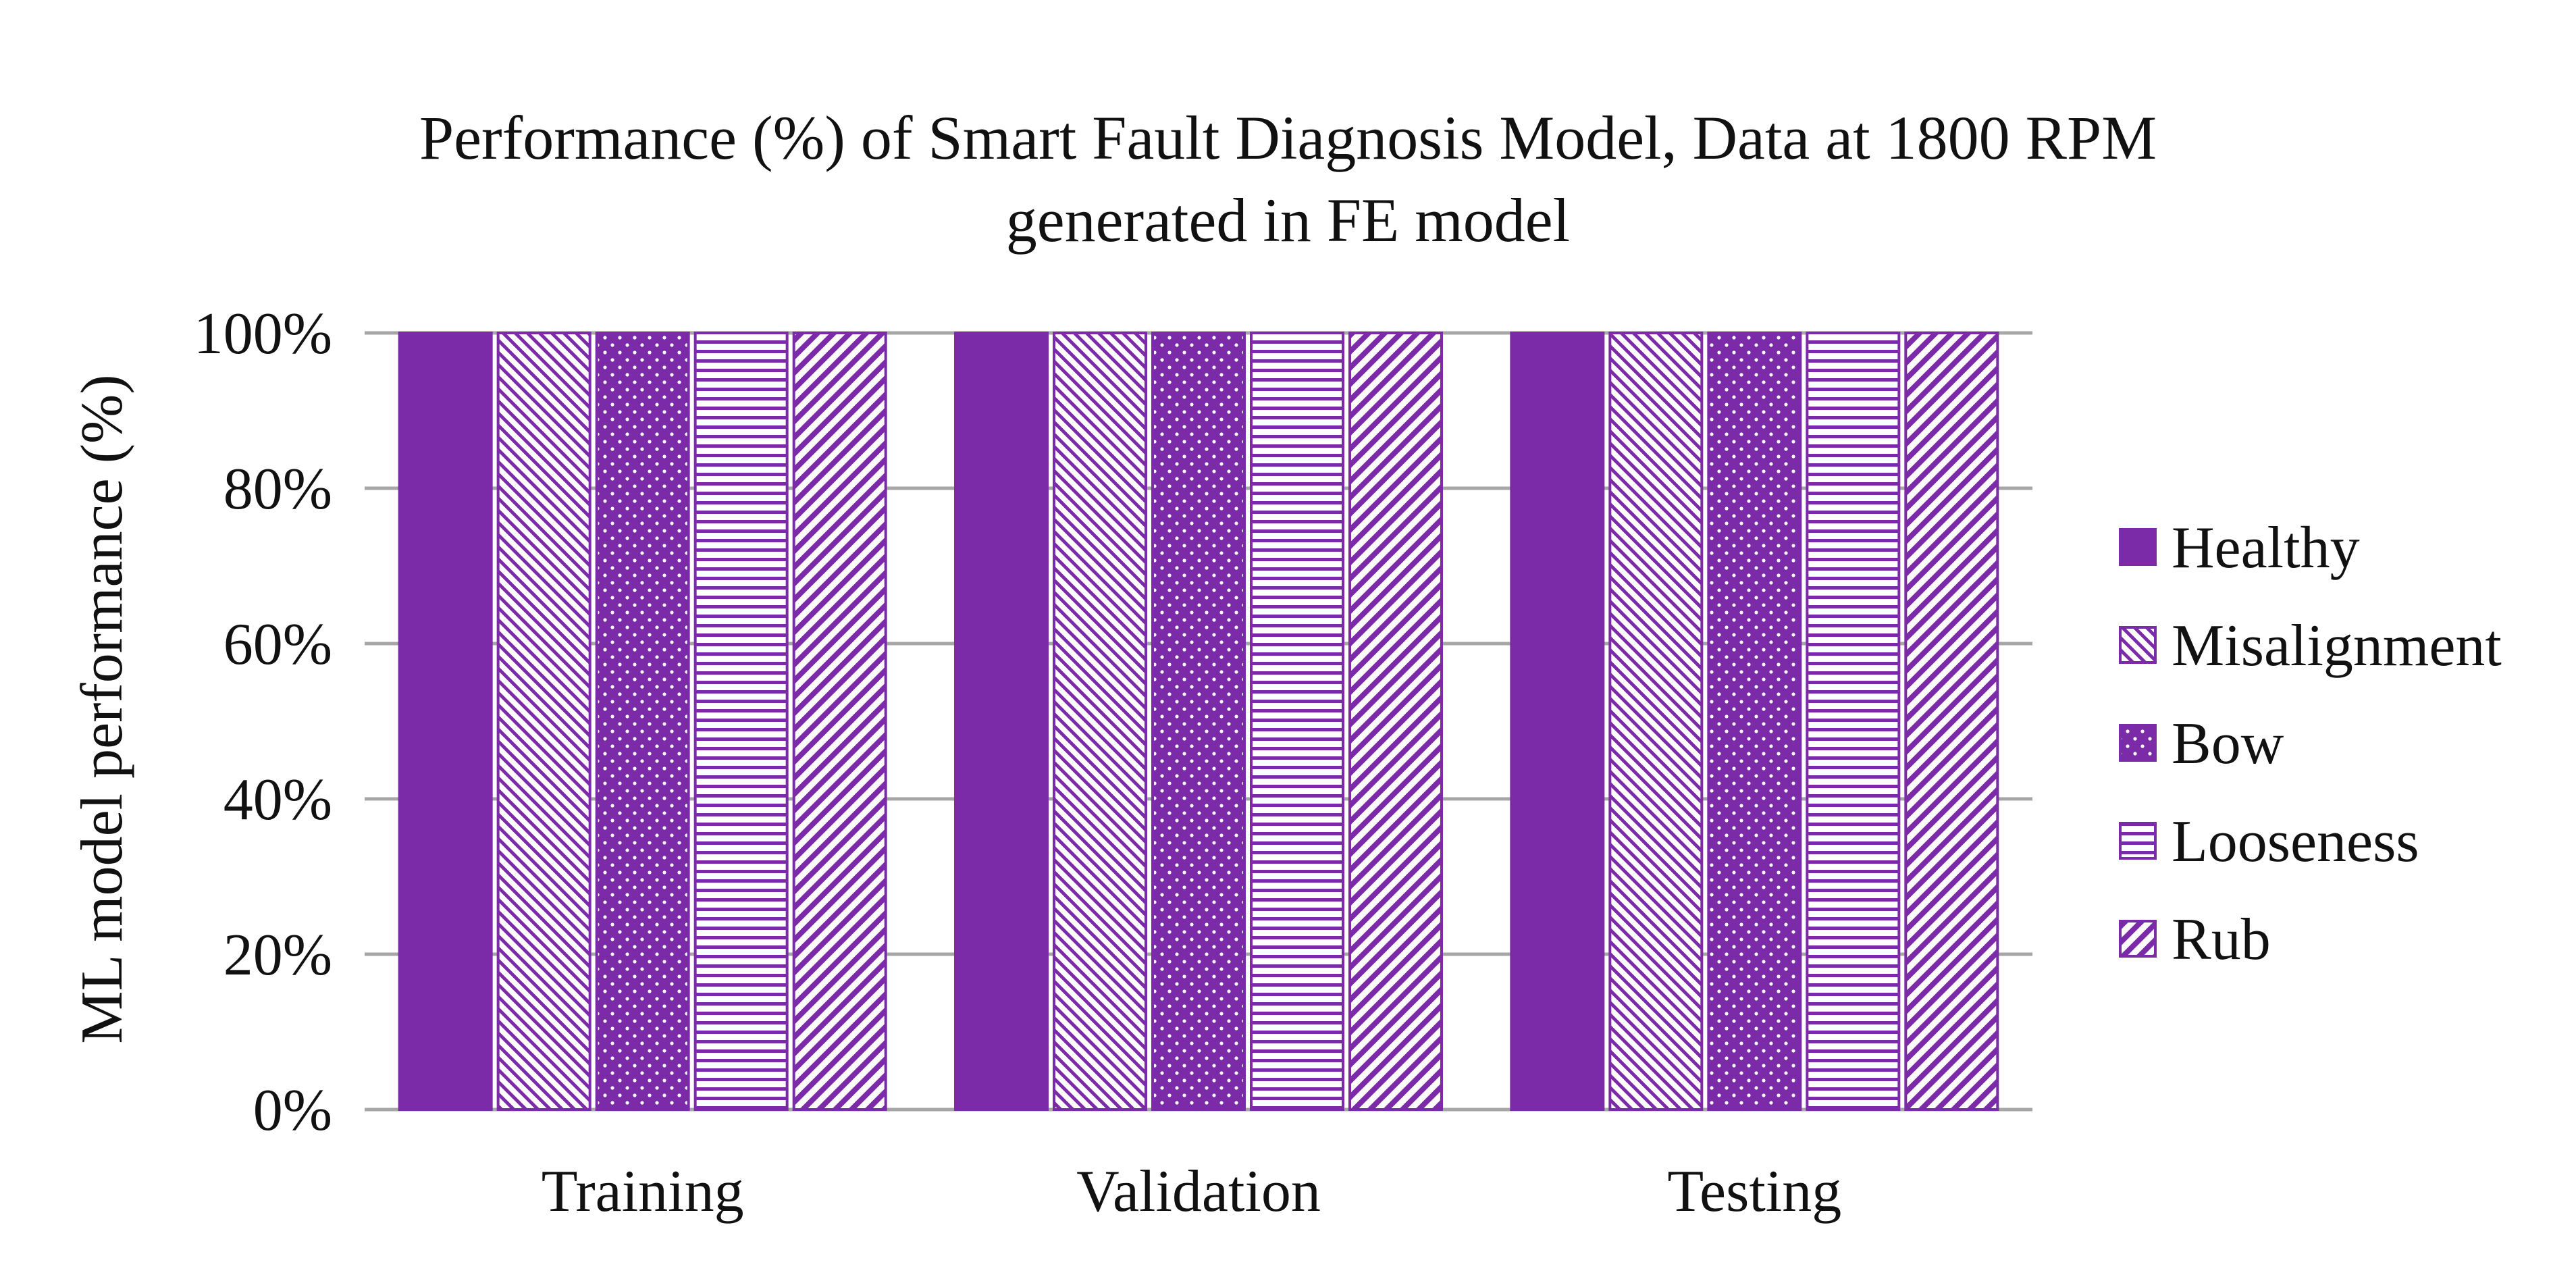  What do you see at coordinates (1198, 1191) in the screenshot?
I see `x-tick-label: Validation` at bounding box center [1198, 1191].